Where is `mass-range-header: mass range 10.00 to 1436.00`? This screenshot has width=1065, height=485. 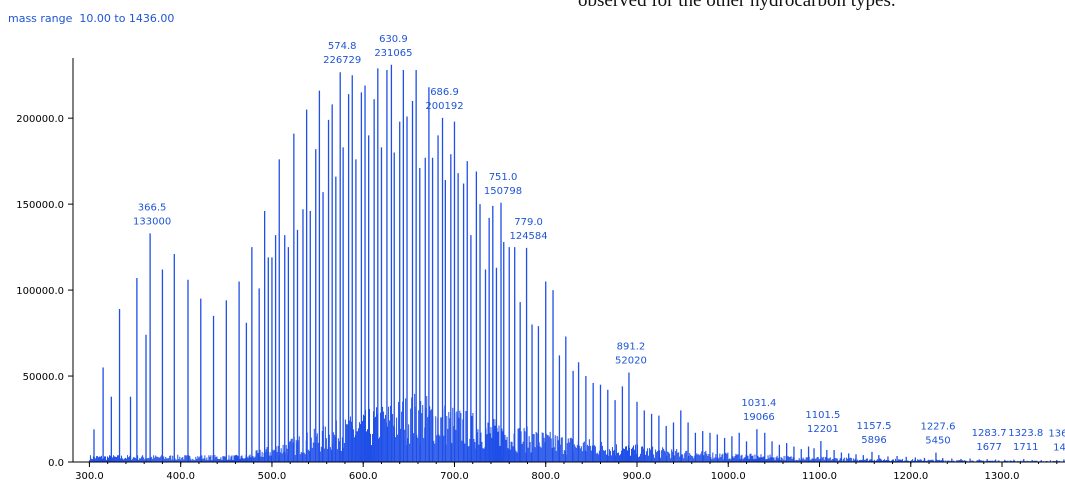 mass-range-header: mass range 10.00 to 1436.00 is located at coordinates (91, 18).